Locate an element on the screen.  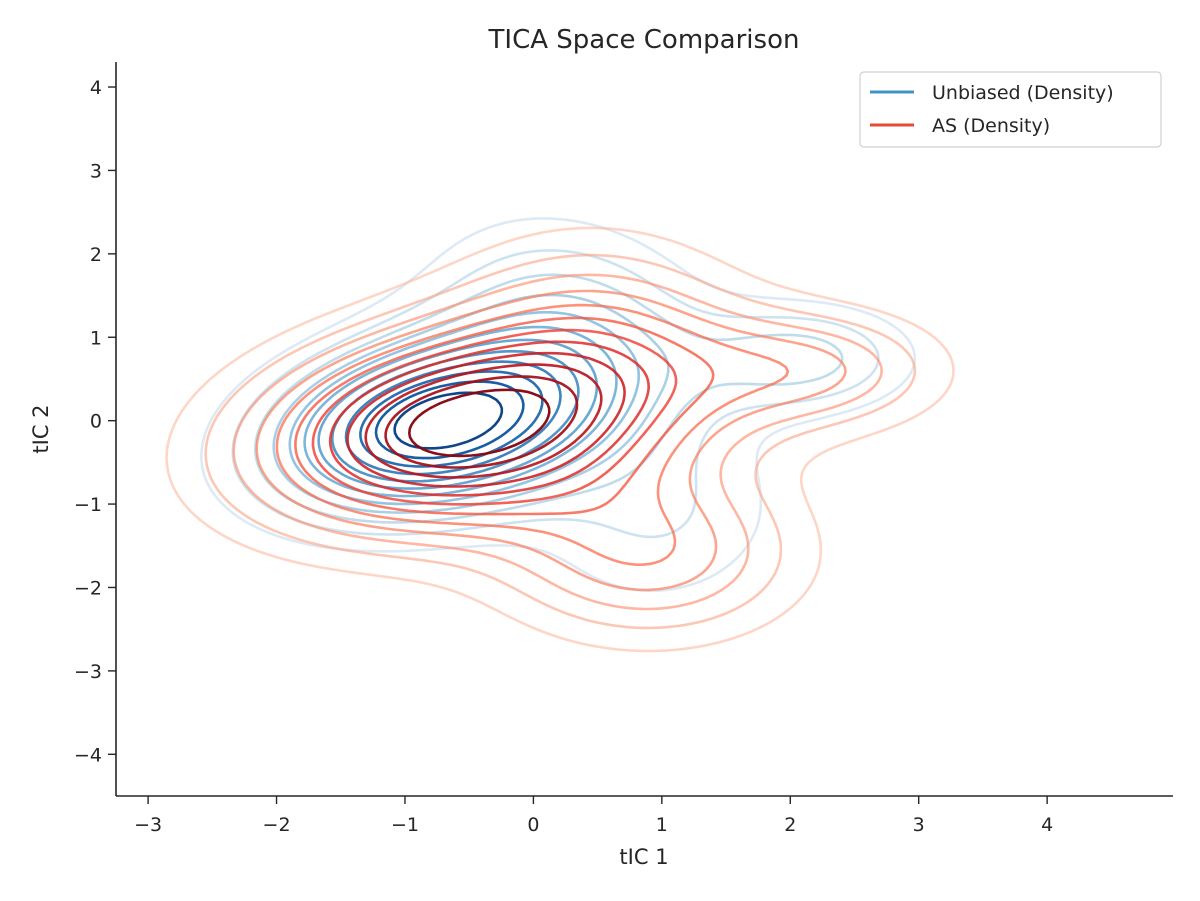
legend: Unbiased (Density) AS (Density) is located at coordinates (1010, 109).